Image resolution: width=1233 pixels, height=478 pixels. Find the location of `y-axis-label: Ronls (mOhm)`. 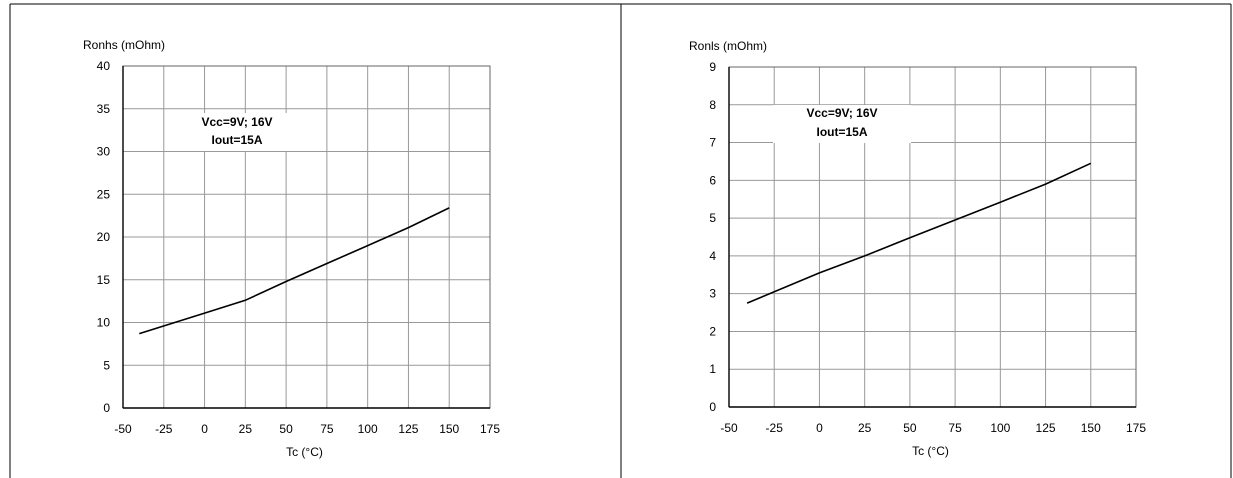

y-axis-label: Ronls (mOhm) is located at coordinates (728, 46).